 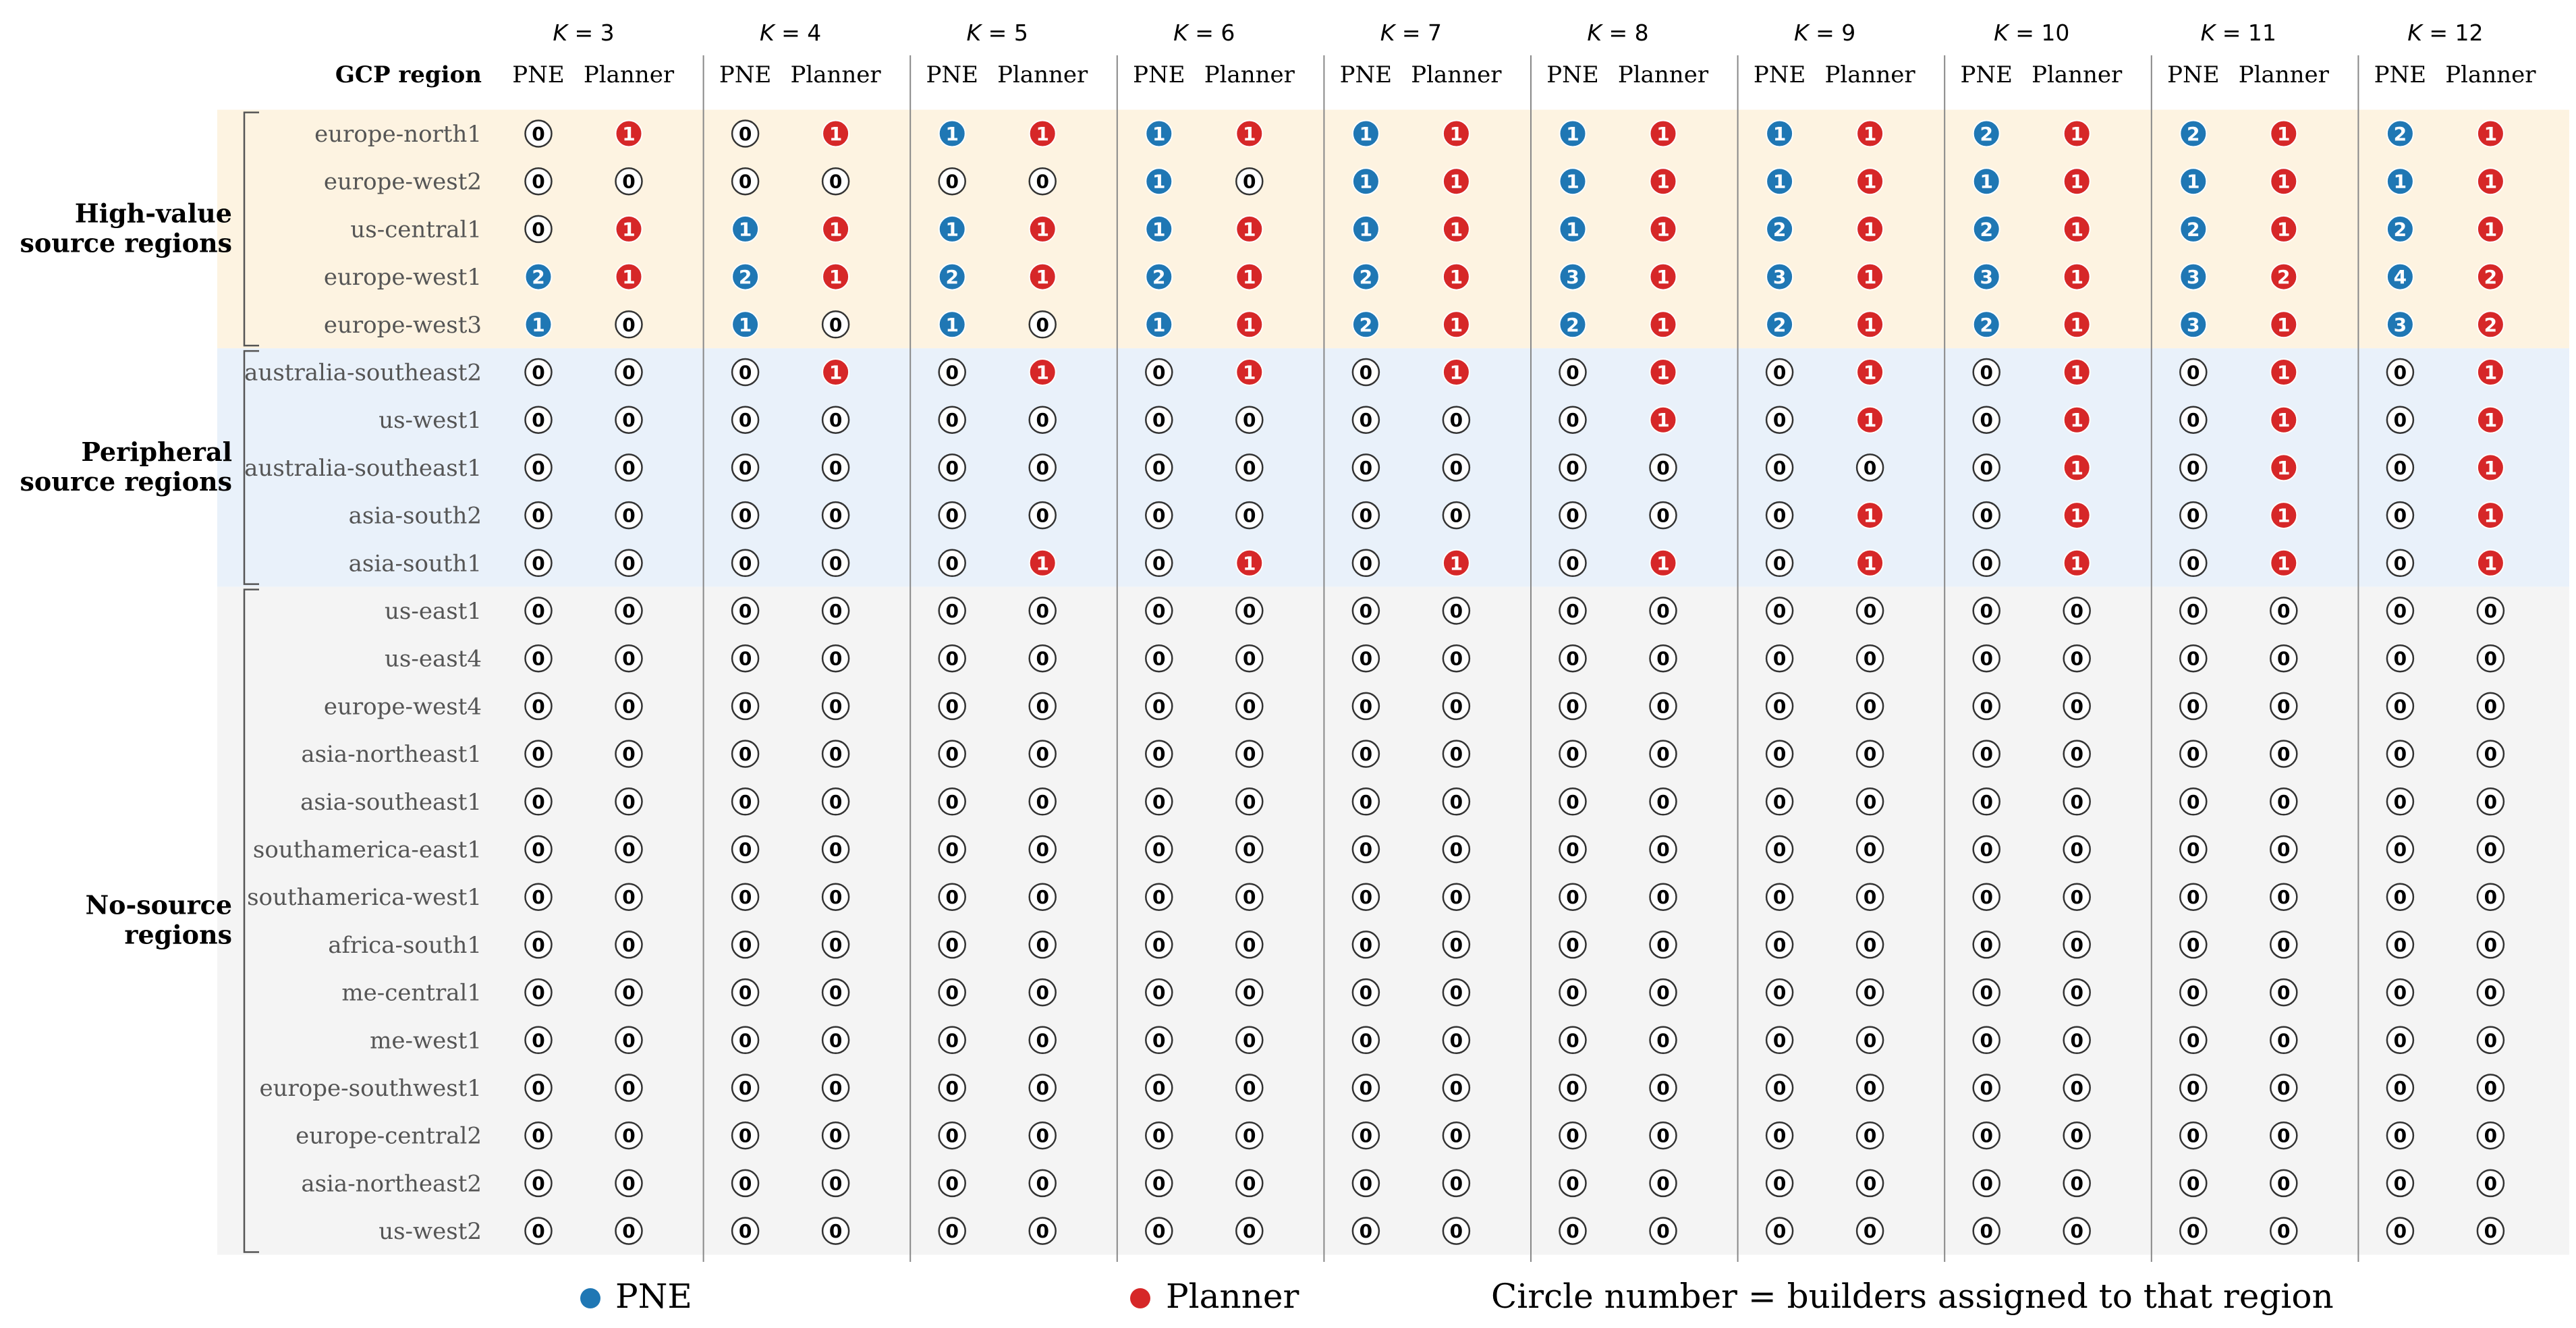 I want to click on method-header: PNE, so click(x=952, y=74).